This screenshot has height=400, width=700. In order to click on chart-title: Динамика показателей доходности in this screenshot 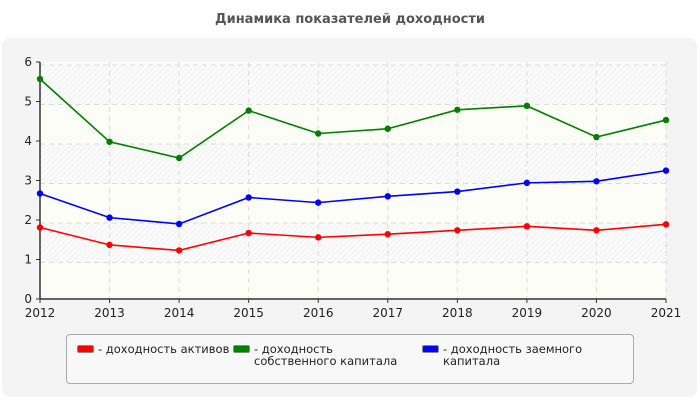, I will do `click(350, 19)`.